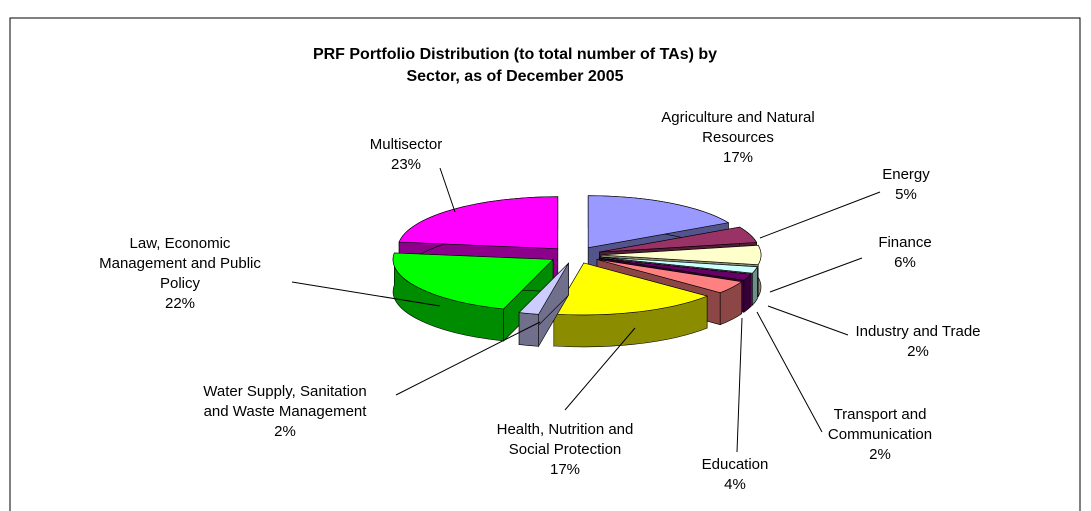  Describe the element at coordinates (918, 331) in the screenshot. I see `slice-label: Industry and Trade` at that location.